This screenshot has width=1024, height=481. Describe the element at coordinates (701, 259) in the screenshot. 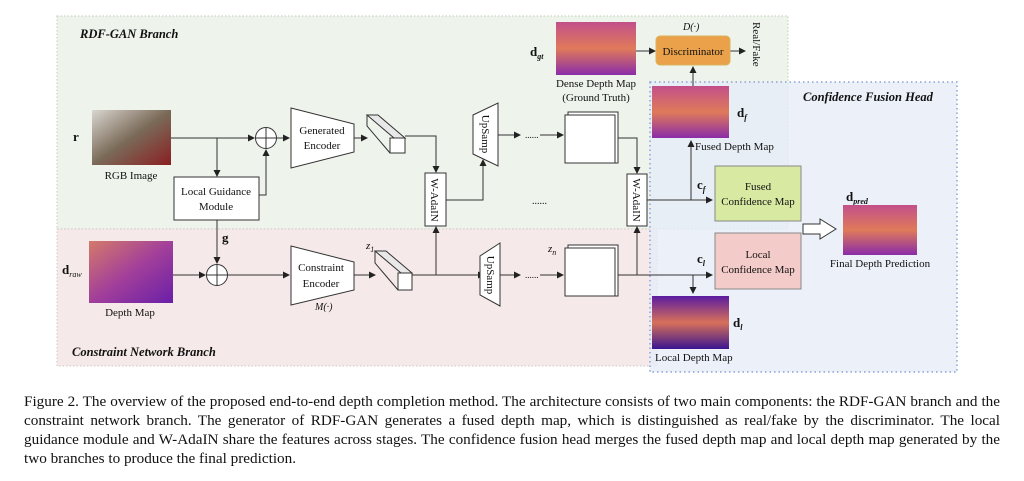

I see `symbol-c-l: cl` at that location.